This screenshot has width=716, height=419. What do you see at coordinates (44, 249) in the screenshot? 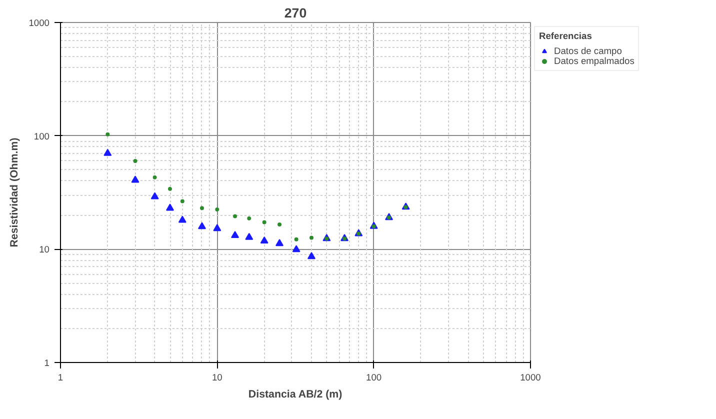
I see `y-tick-label: 10` at bounding box center [44, 249].